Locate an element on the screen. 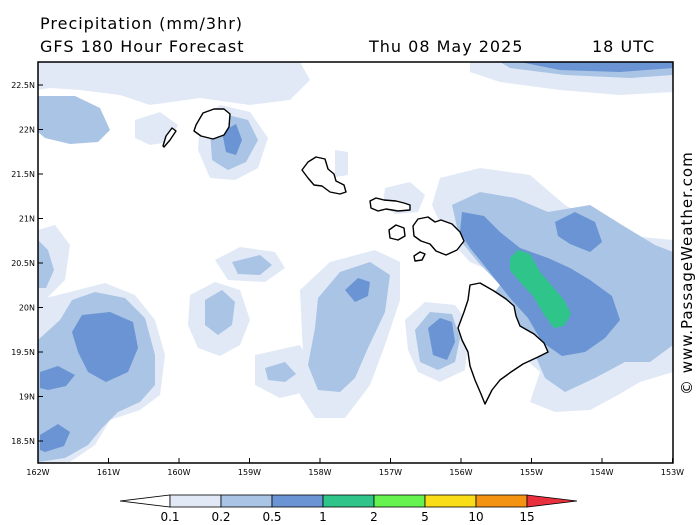 Image resolution: width=700 pixels, height=525 pixels. niihau-island is located at coordinates (169, 137).